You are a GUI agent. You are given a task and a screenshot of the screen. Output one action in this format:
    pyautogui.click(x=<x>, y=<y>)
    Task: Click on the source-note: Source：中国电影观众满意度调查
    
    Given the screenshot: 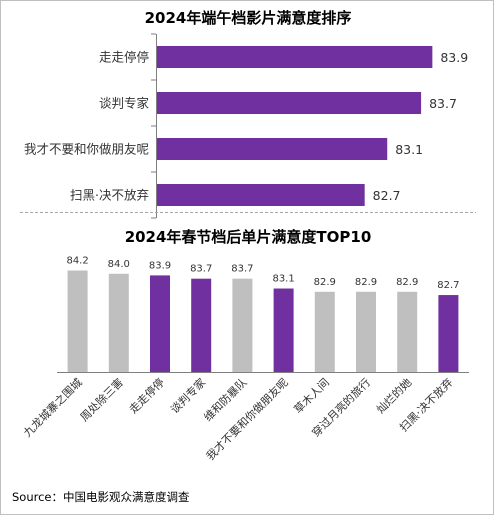 What is the action you would take?
    pyautogui.click(x=101, y=497)
    